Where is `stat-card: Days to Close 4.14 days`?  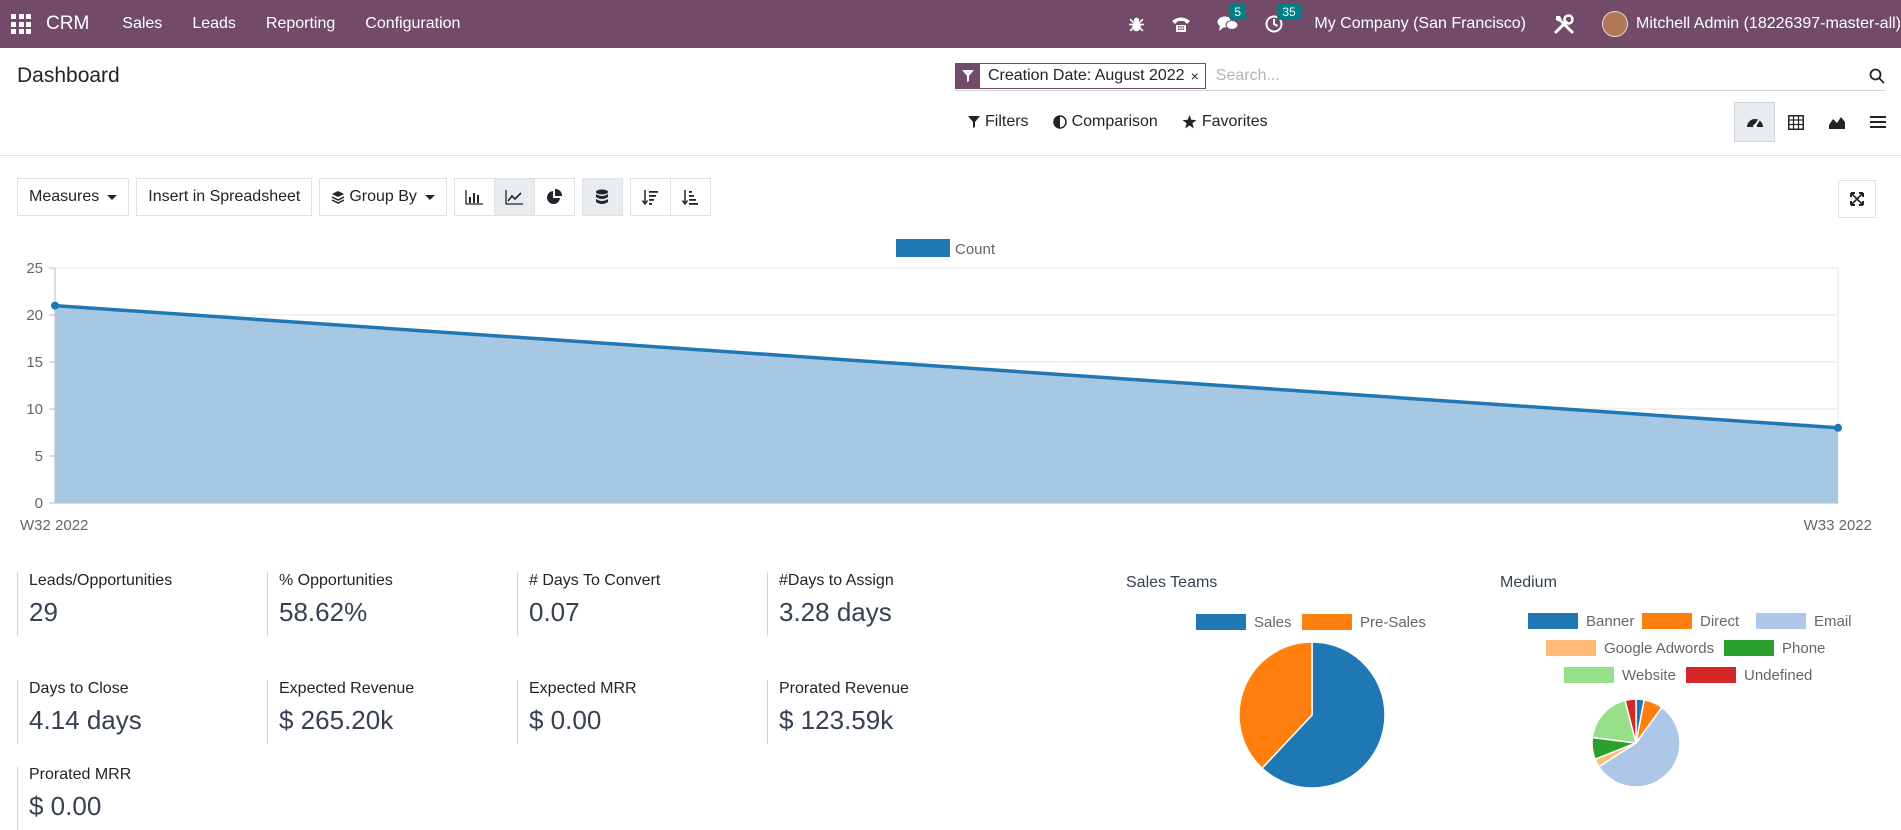
stat-card: Days to Close 4.14 days is located at coordinates (79, 712).